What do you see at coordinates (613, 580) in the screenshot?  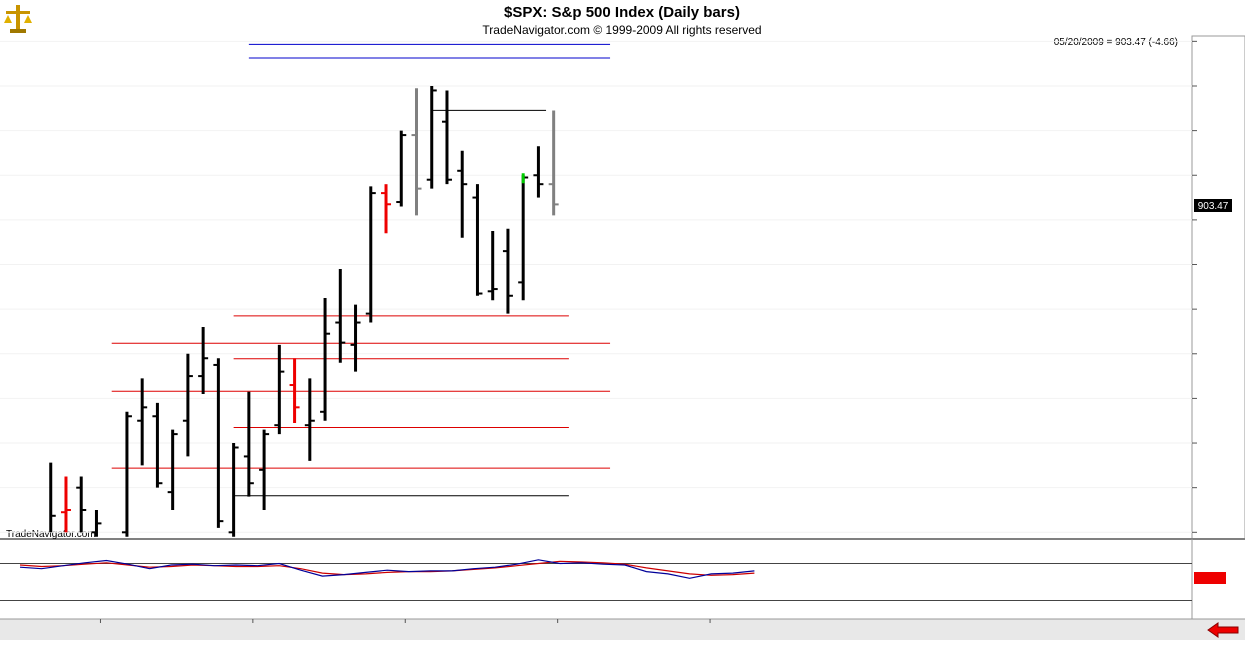 I see `stochastic-pane` at bounding box center [613, 580].